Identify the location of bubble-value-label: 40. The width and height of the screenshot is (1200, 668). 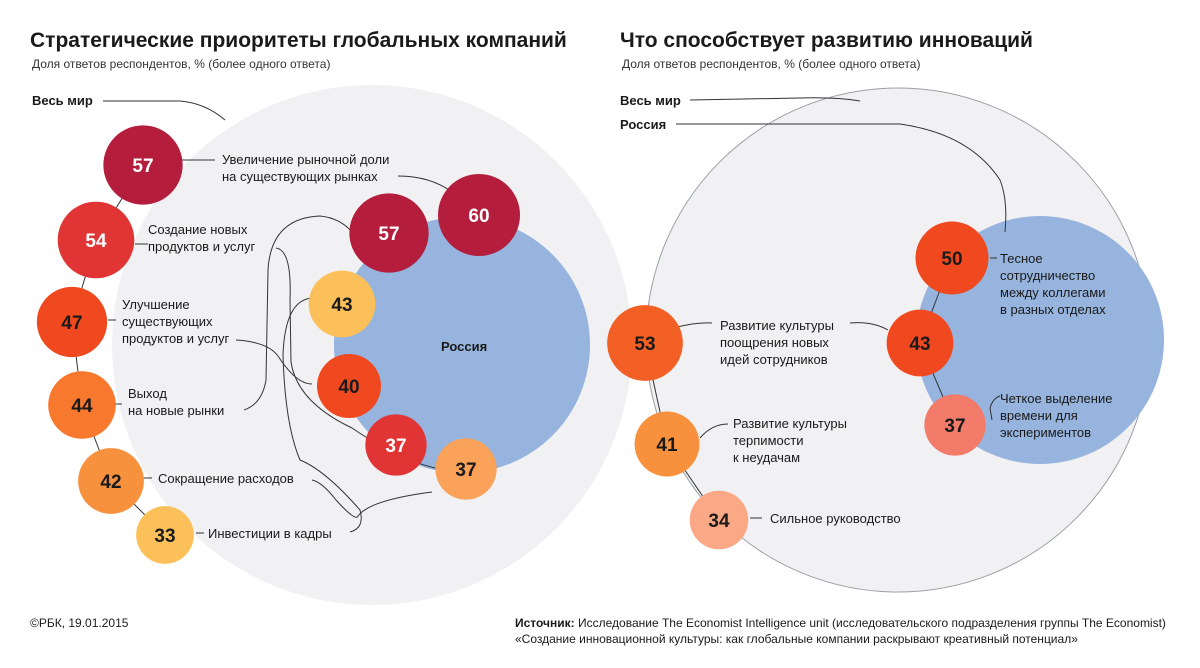
(348, 387).